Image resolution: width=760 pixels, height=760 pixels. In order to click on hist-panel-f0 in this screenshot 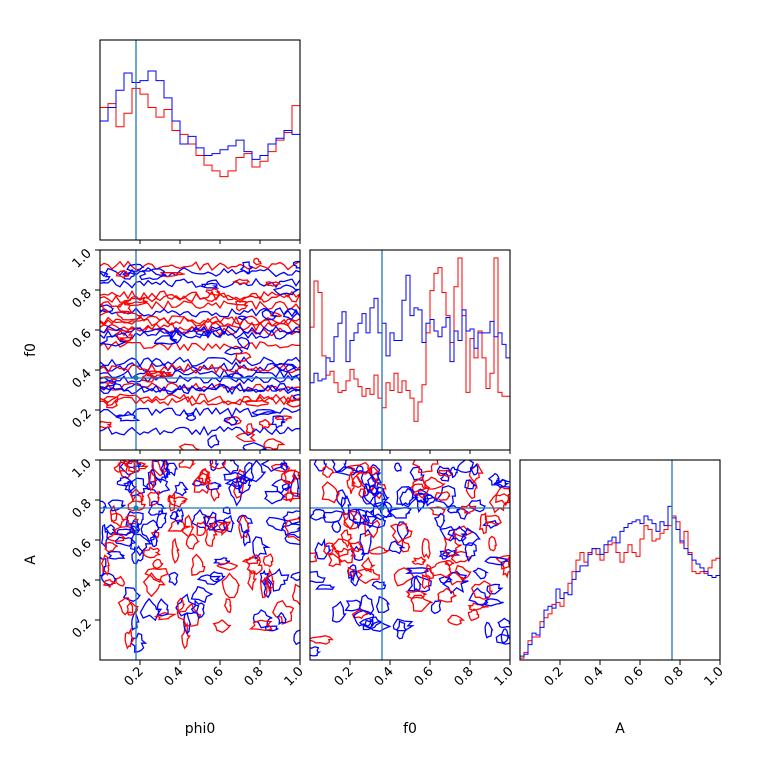, I will do `click(410, 350)`.